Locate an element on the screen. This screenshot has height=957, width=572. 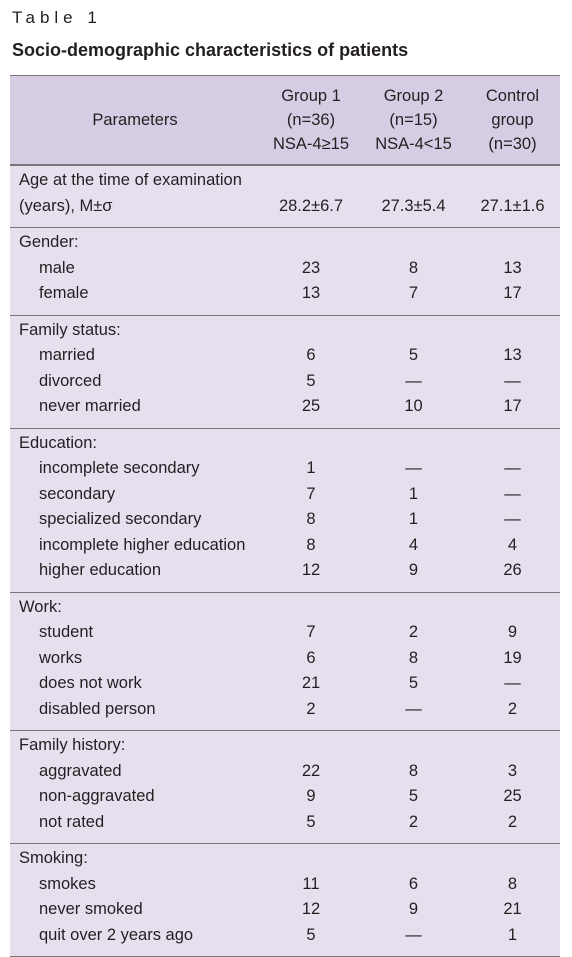
table-row: student 7 2 9 is located at coordinates (285, 633).